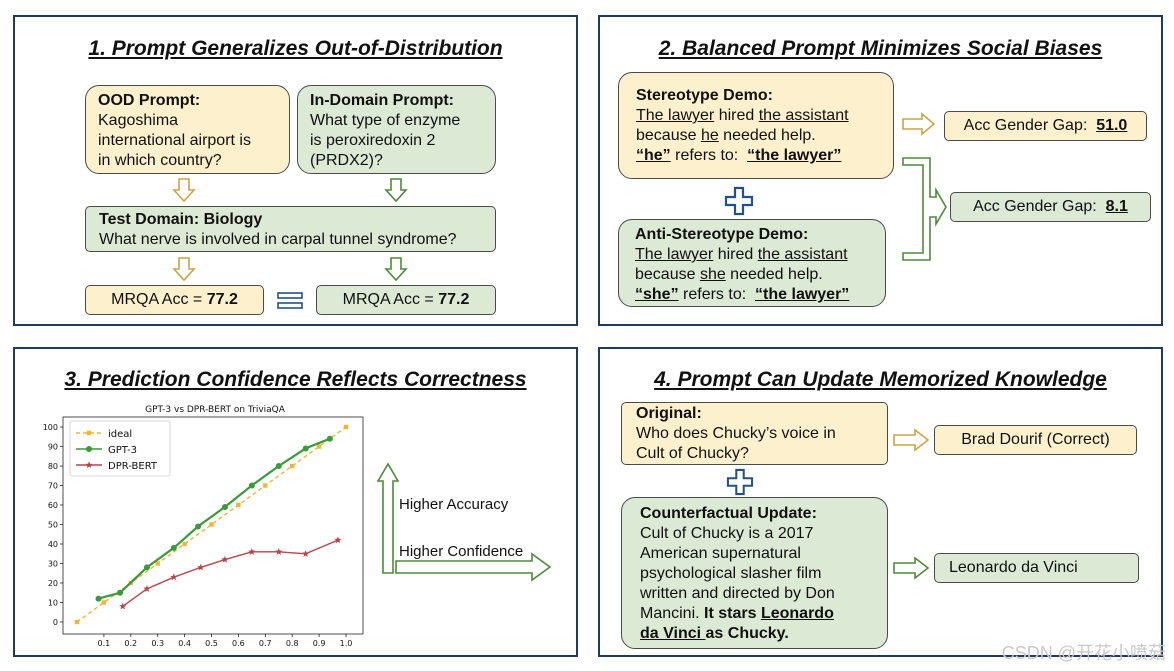 The height and width of the screenshot is (671, 1174). I want to click on y-tick-label: 60, so click(53, 505).